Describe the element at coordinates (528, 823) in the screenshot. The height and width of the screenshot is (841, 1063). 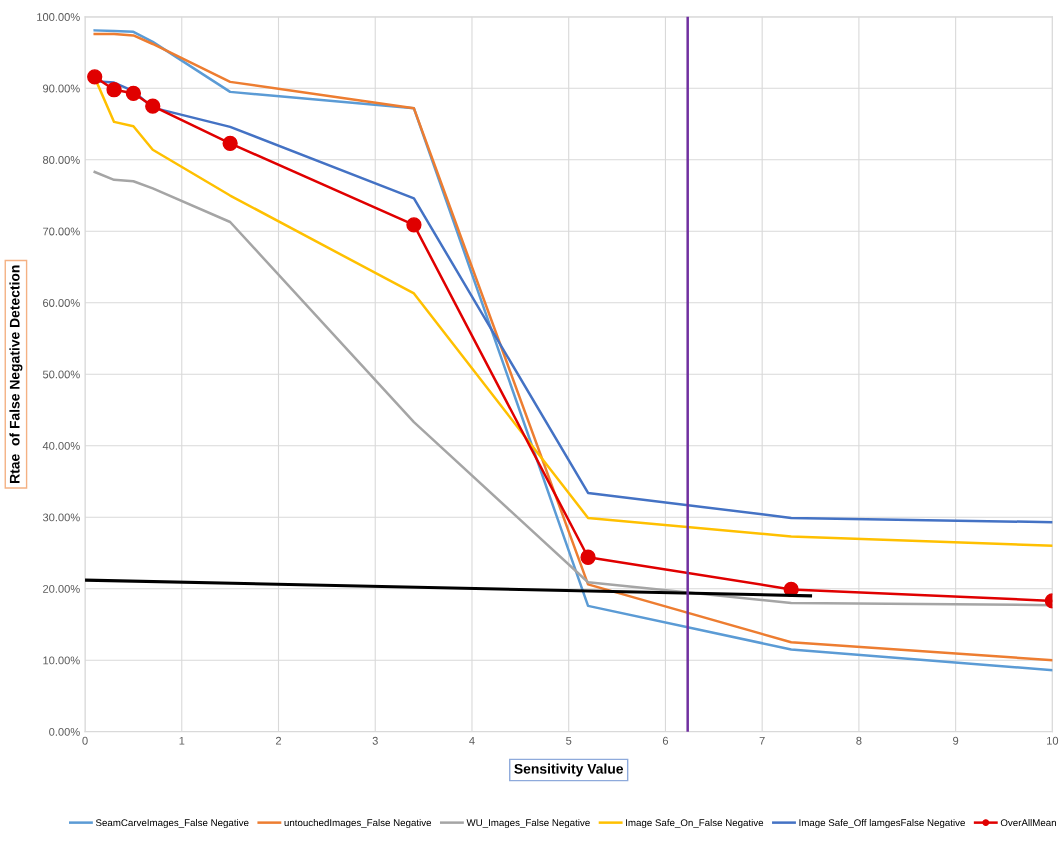
I see `legend-label: WU_Images_False Negative` at that location.